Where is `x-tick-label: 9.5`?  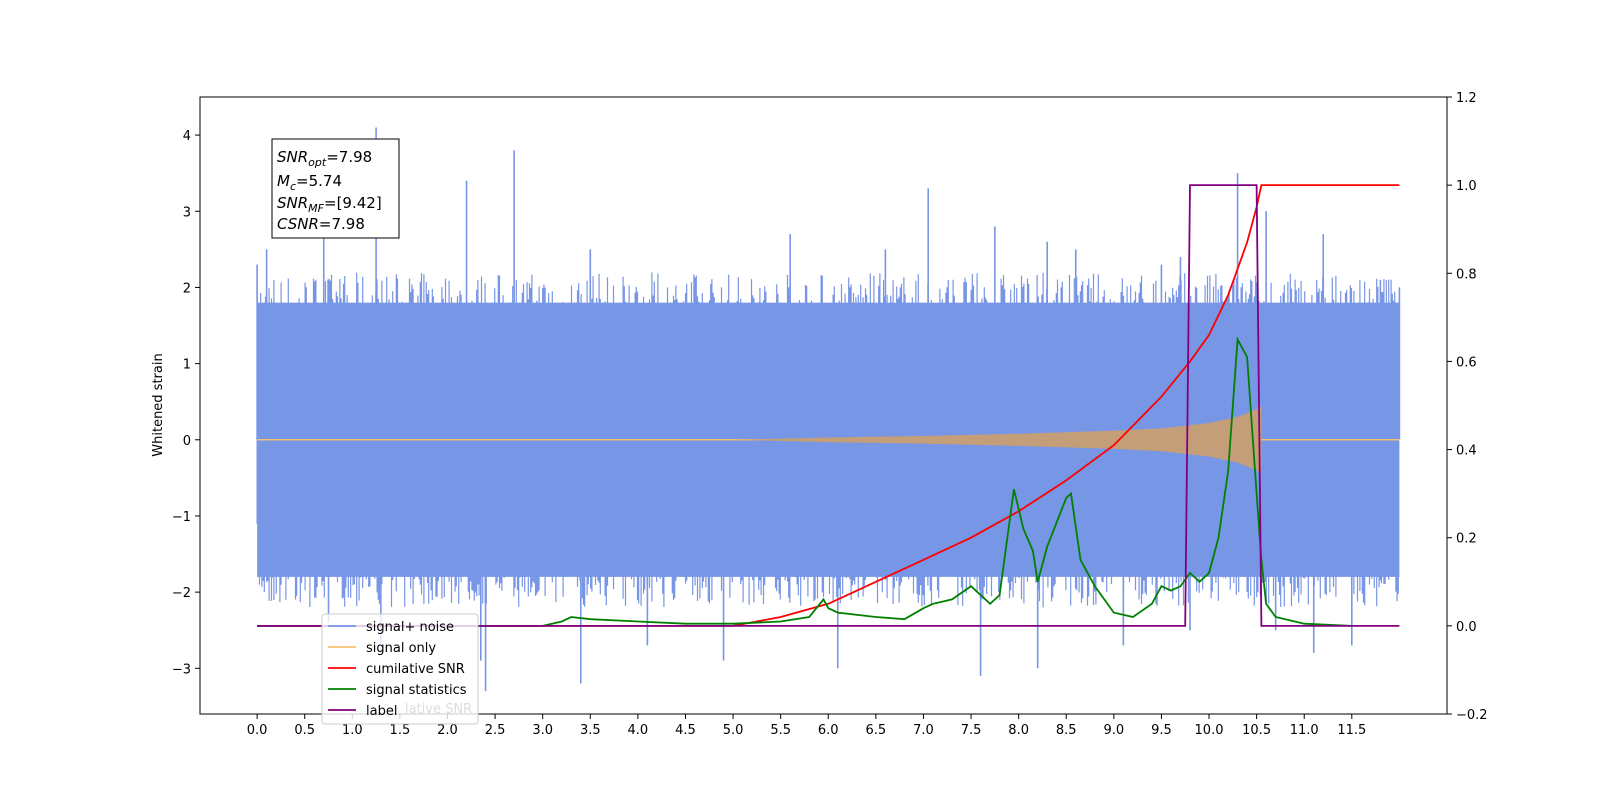
x-tick-label: 9.5 is located at coordinates (1161, 730).